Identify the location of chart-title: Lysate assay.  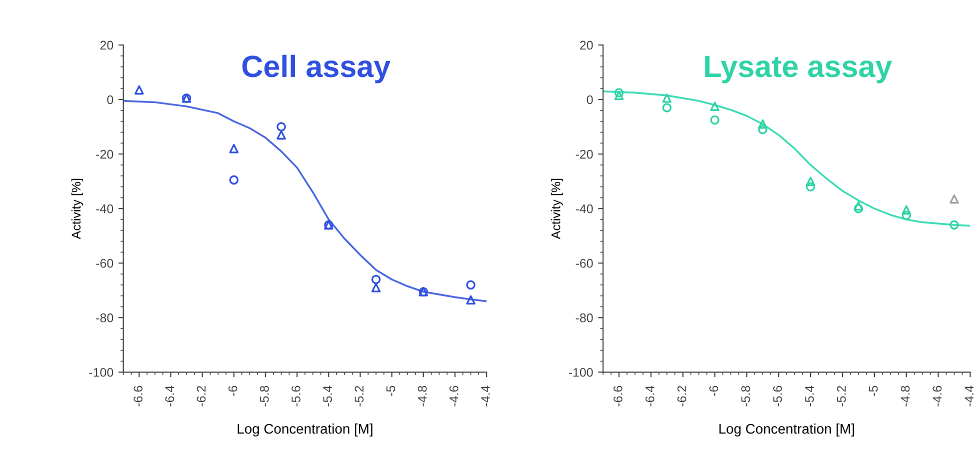
(798, 70).